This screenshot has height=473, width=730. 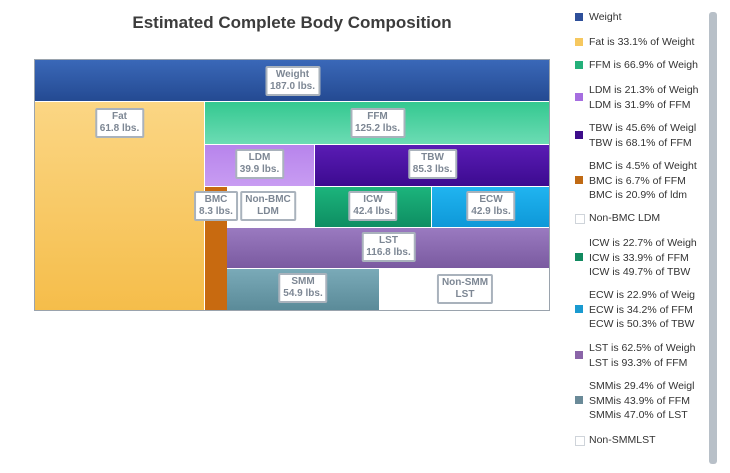 I want to click on legend-line: BMC is 6.7% of FFM, so click(x=637, y=180).